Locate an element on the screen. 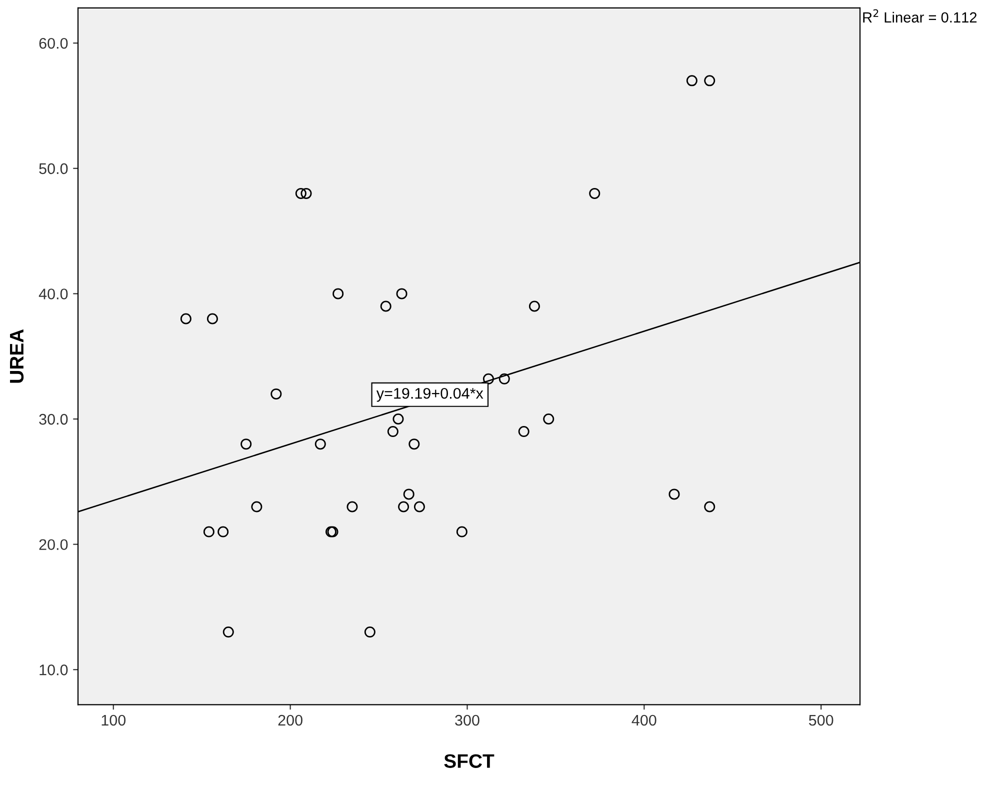 Image resolution: width=1000 pixels, height=799 pixels. y-axis-title: UREA is located at coordinates (17, 356).